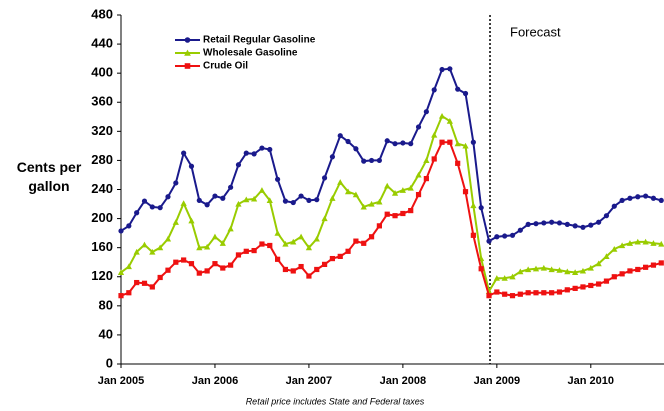 The image size is (664, 411). Describe the element at coordinates (102, 188) in the screenshot. I see `y-tick-label: 240` at that location.